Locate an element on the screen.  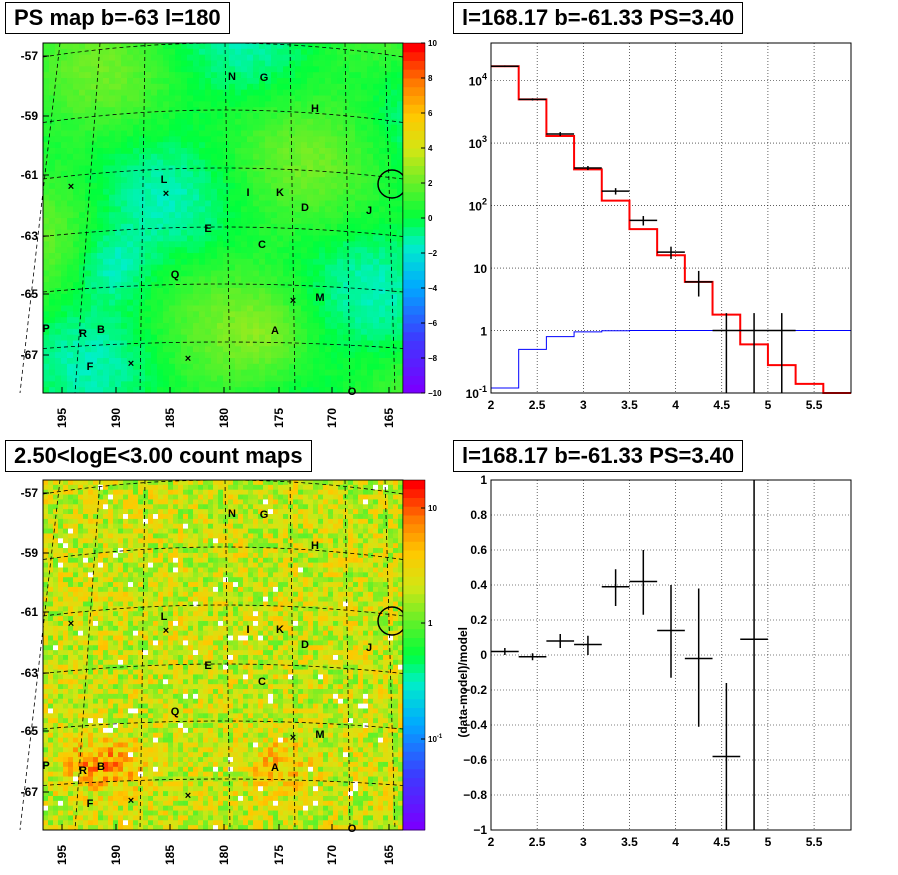
x-tick-label: 2.5 is located at coordinates (537, 405).